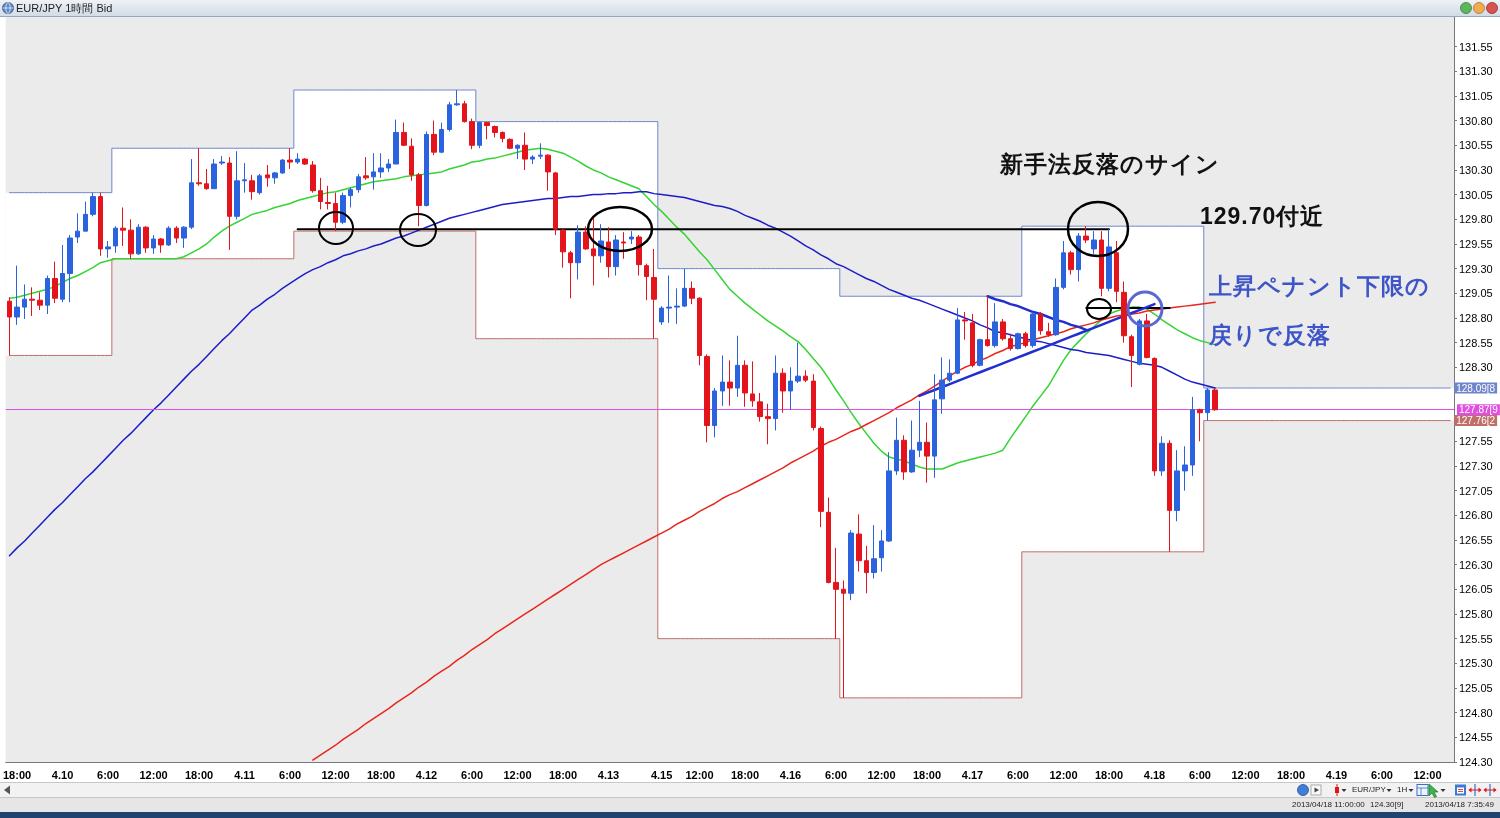 The height and width of the screenshot is (818, 1500). I want to click on y-tick-label: 131.55, so click(1476, 46).